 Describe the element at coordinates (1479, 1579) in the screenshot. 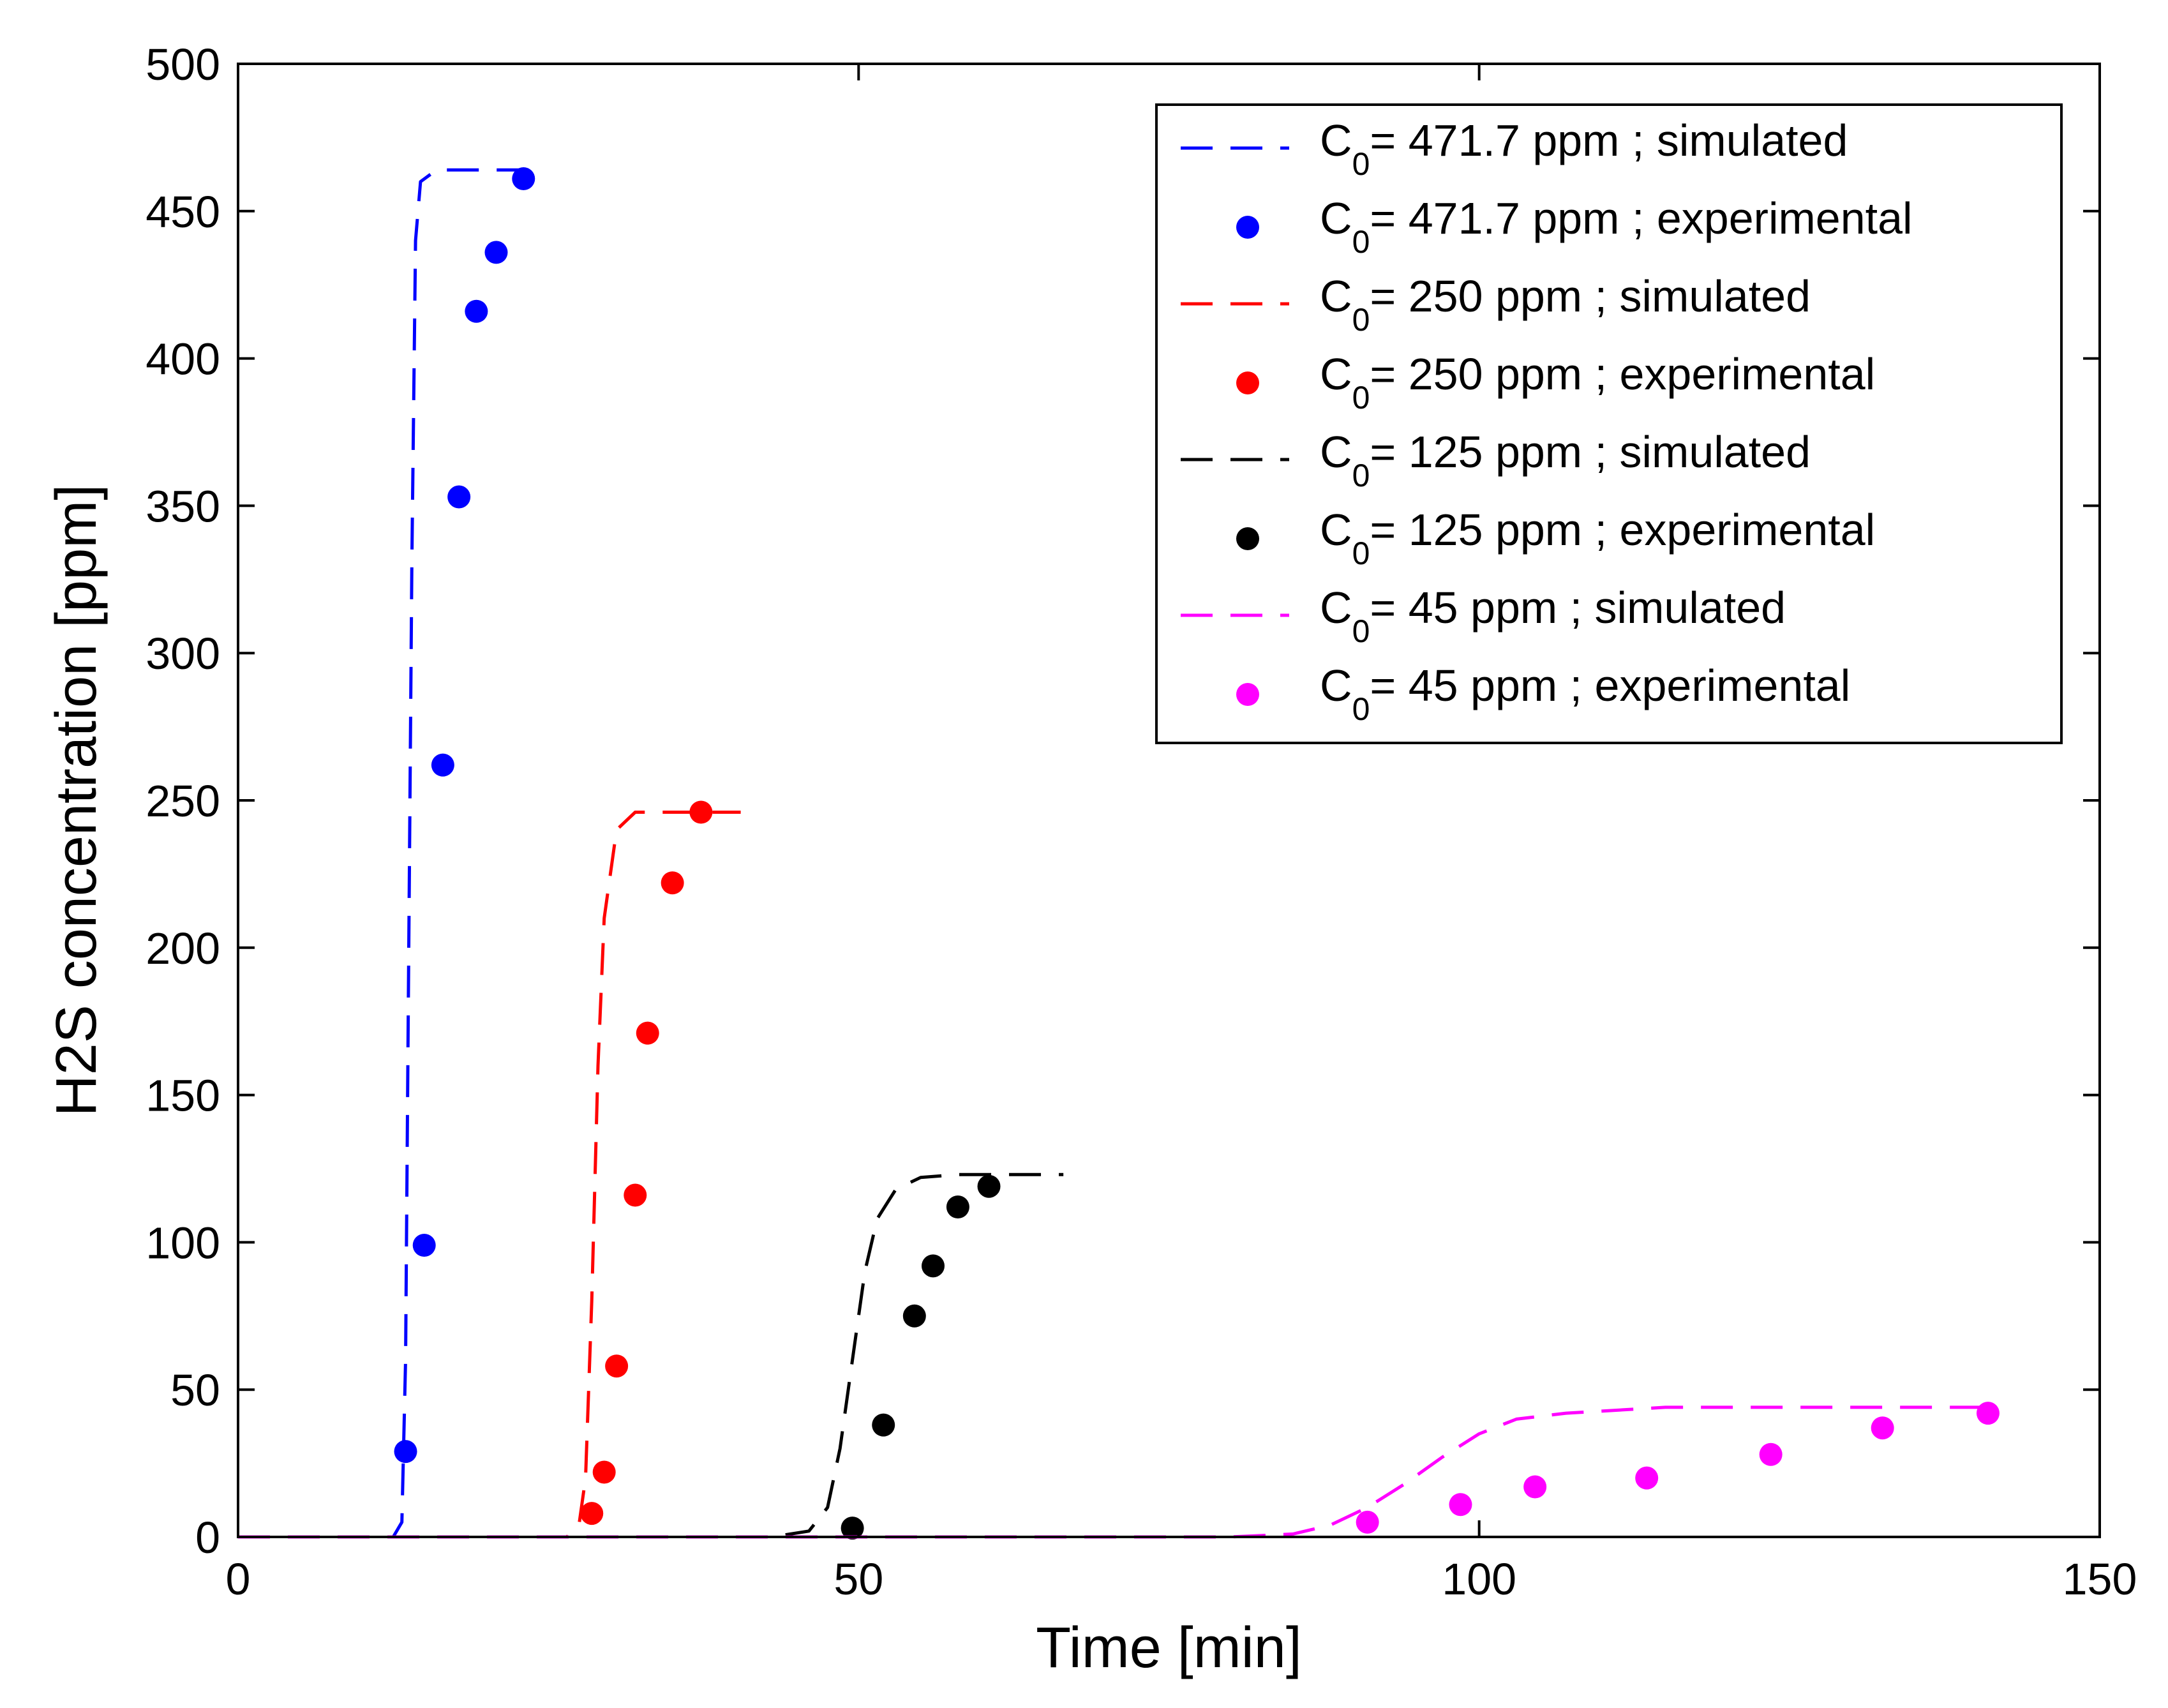

I see `x-tick-label: 100` at that location.